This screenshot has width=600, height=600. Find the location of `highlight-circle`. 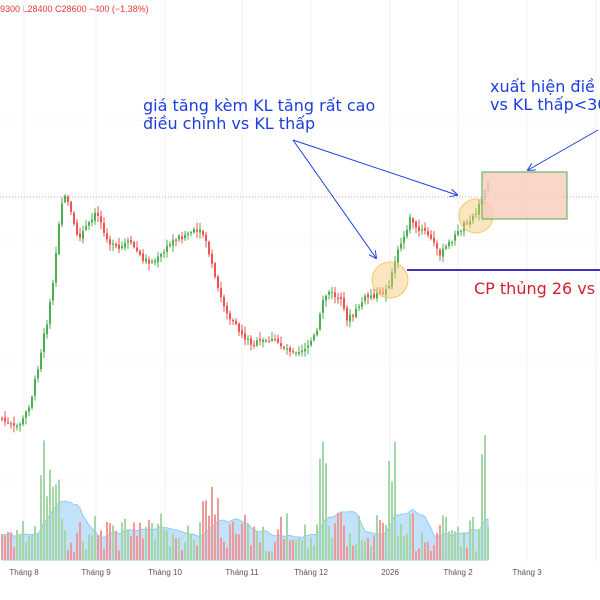

highlight-circle is located at coordinates (390, 280).